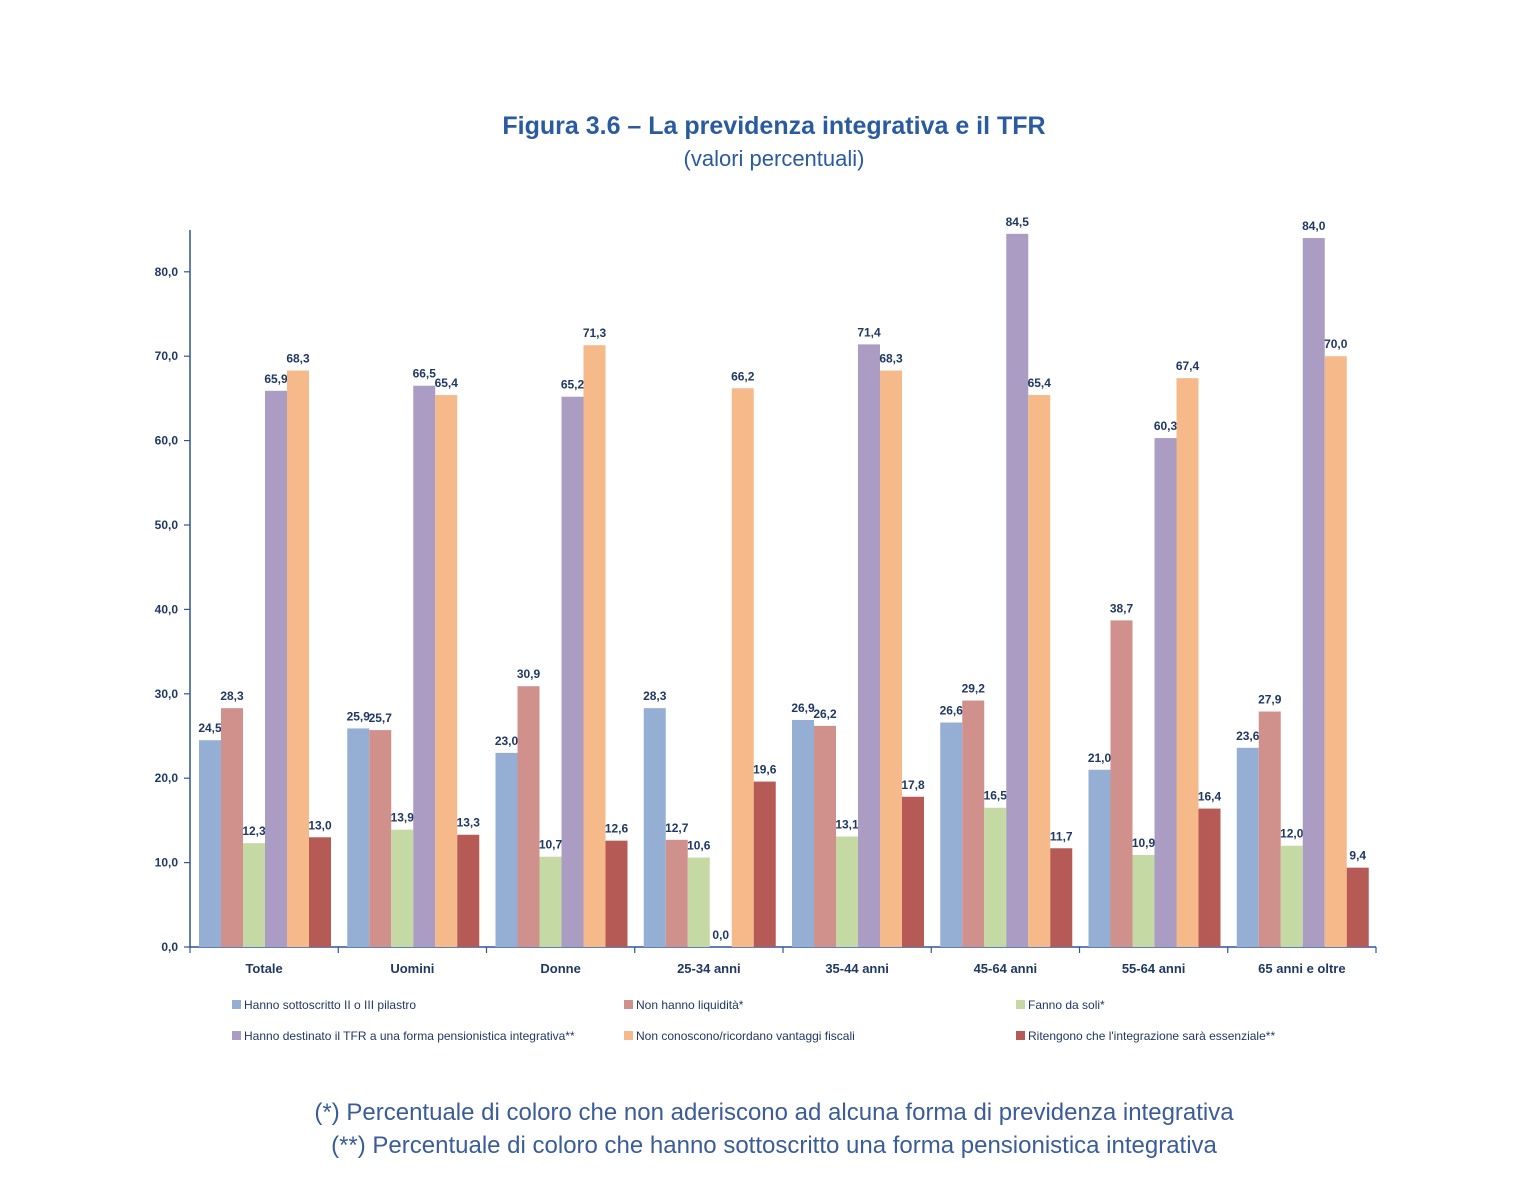  What do you see at coordinates (847, 824) in the screenshot?
I see `data-label: 13,1` at bounding box center [847, 824].